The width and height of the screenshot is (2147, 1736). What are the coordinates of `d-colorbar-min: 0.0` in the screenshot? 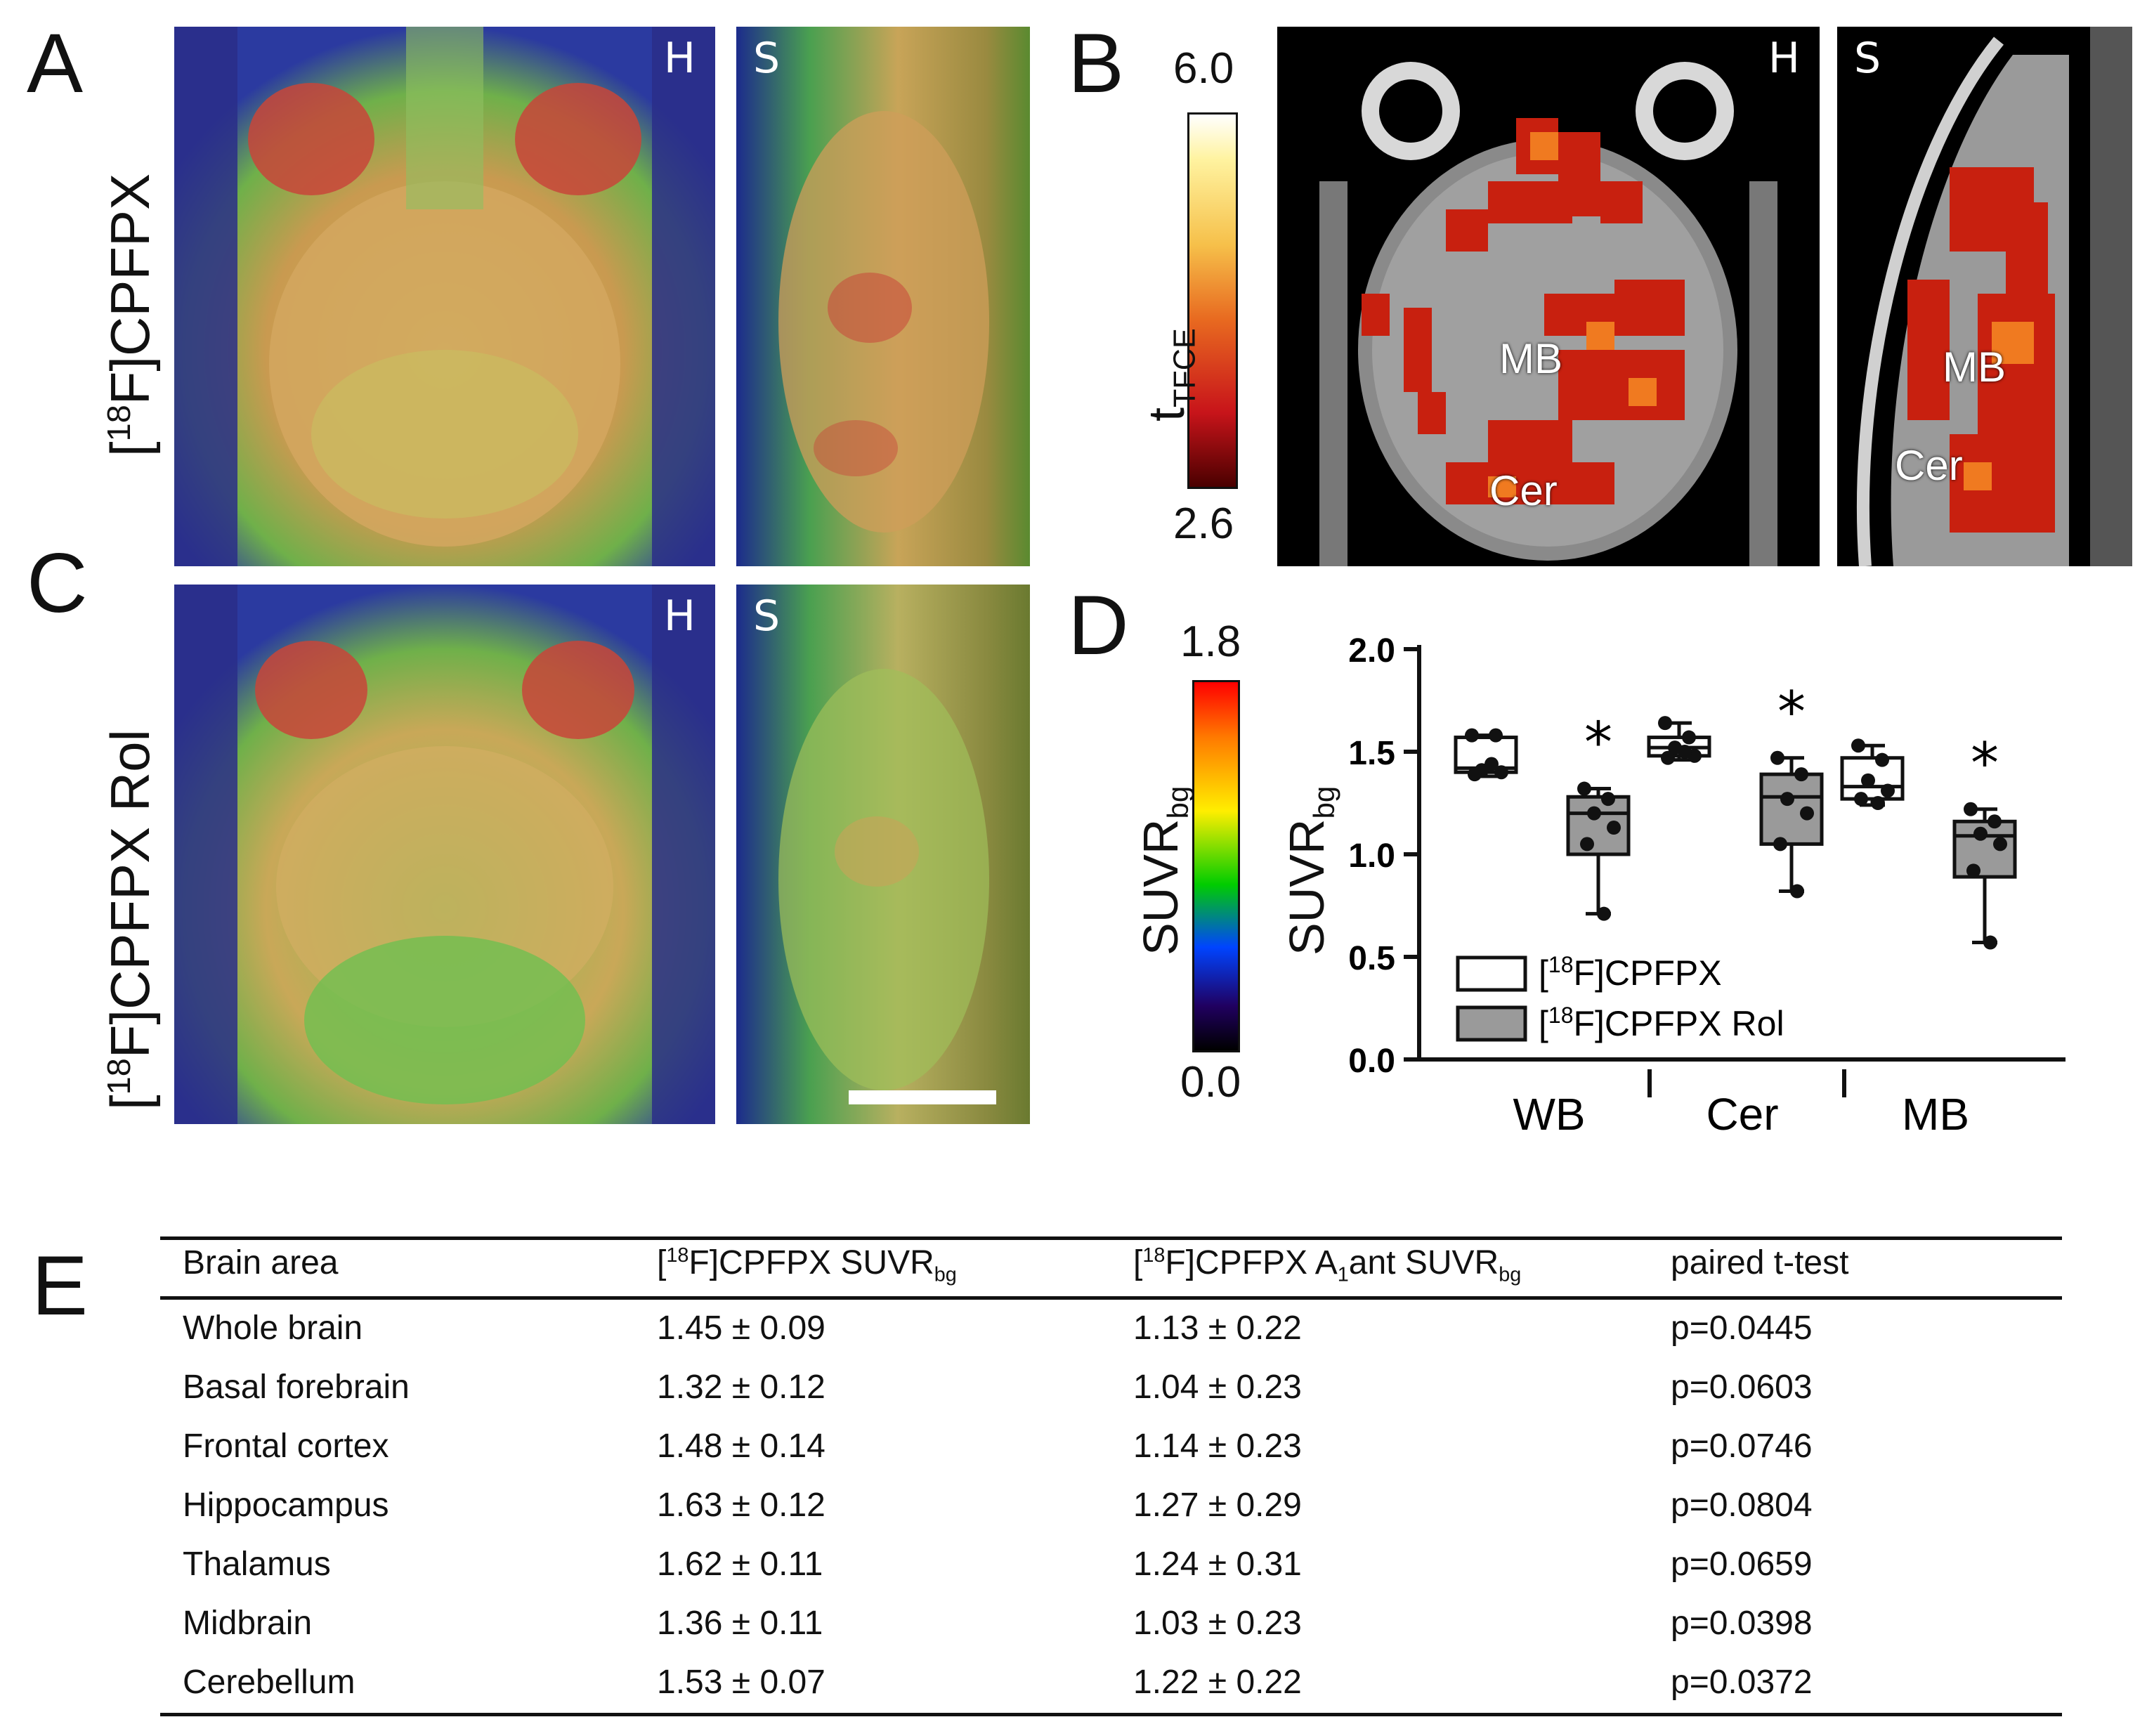 It's located at (1210, 1082).